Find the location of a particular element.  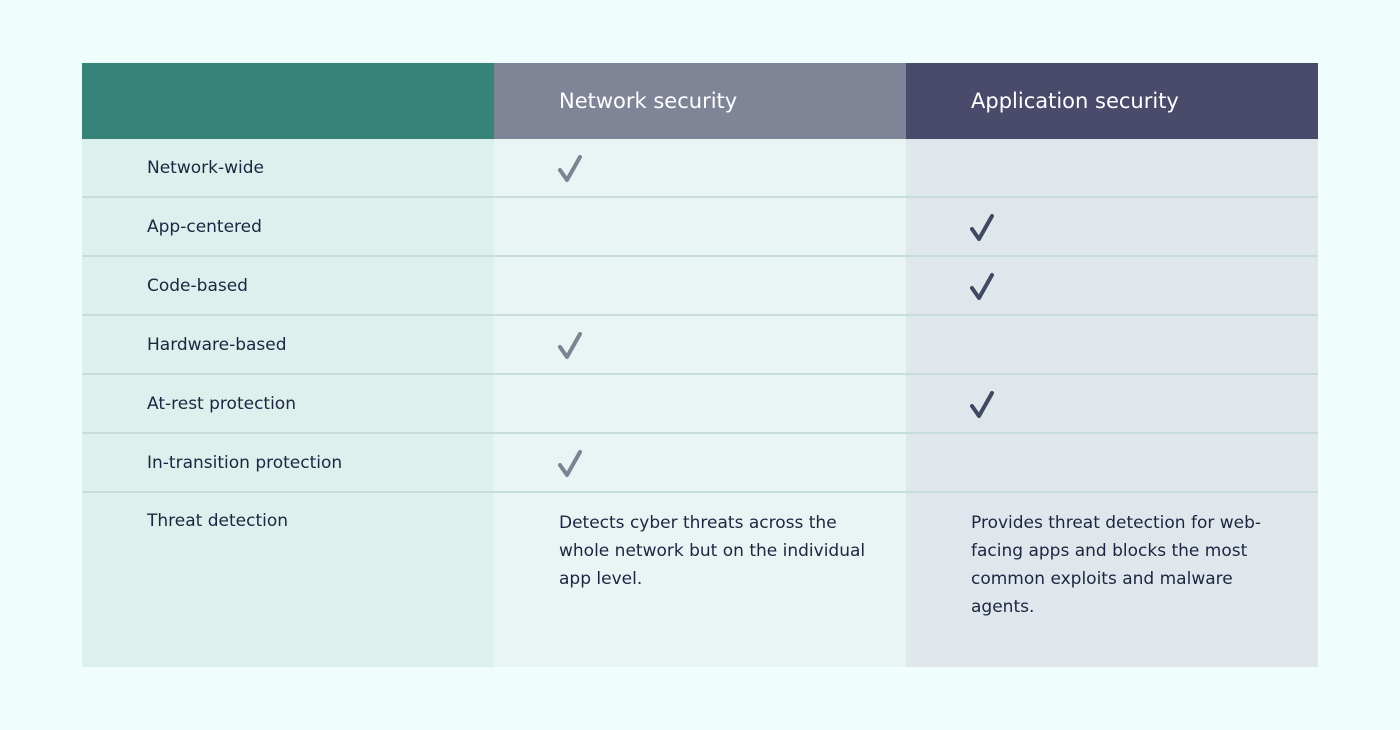

header-text: Application security is located at coordinates (1075, 101).